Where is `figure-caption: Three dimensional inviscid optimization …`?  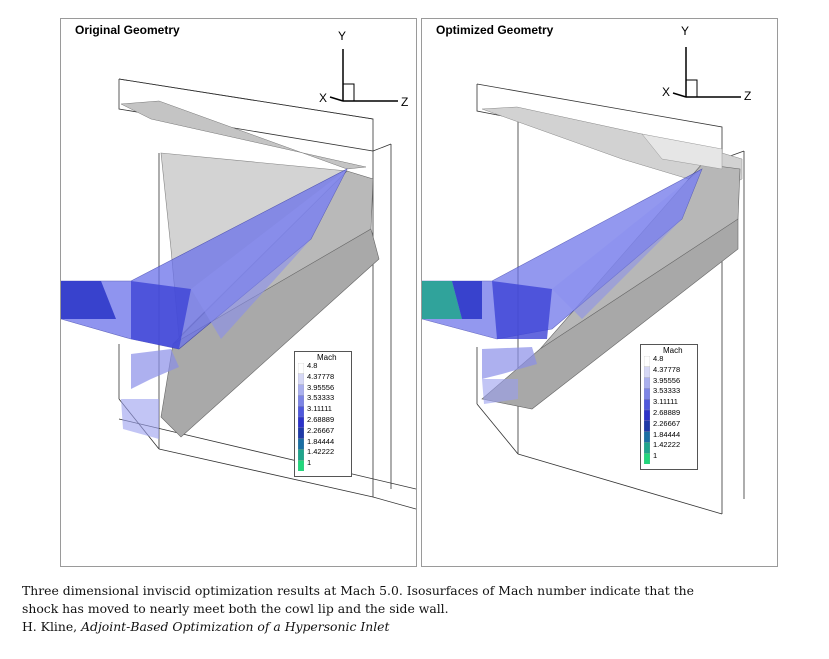 figure-caption: Three dimensional inviscid optimization … is located at coordinates (422, 609).